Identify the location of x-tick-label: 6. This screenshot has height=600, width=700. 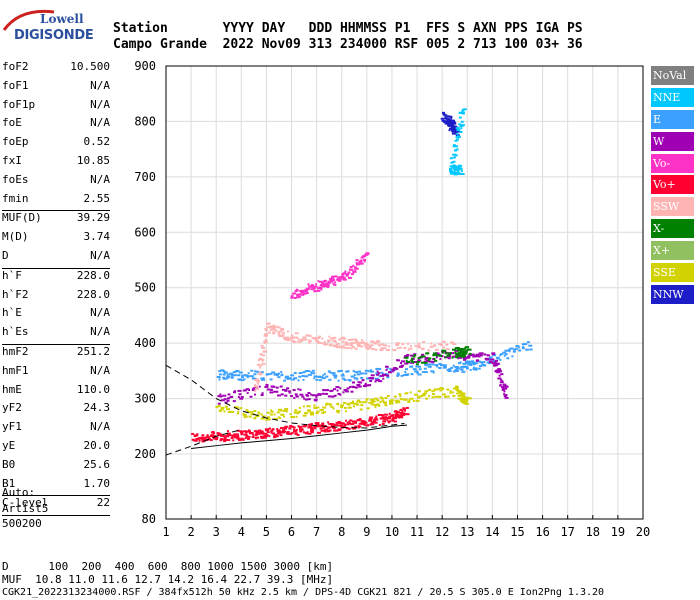
(291, 532).